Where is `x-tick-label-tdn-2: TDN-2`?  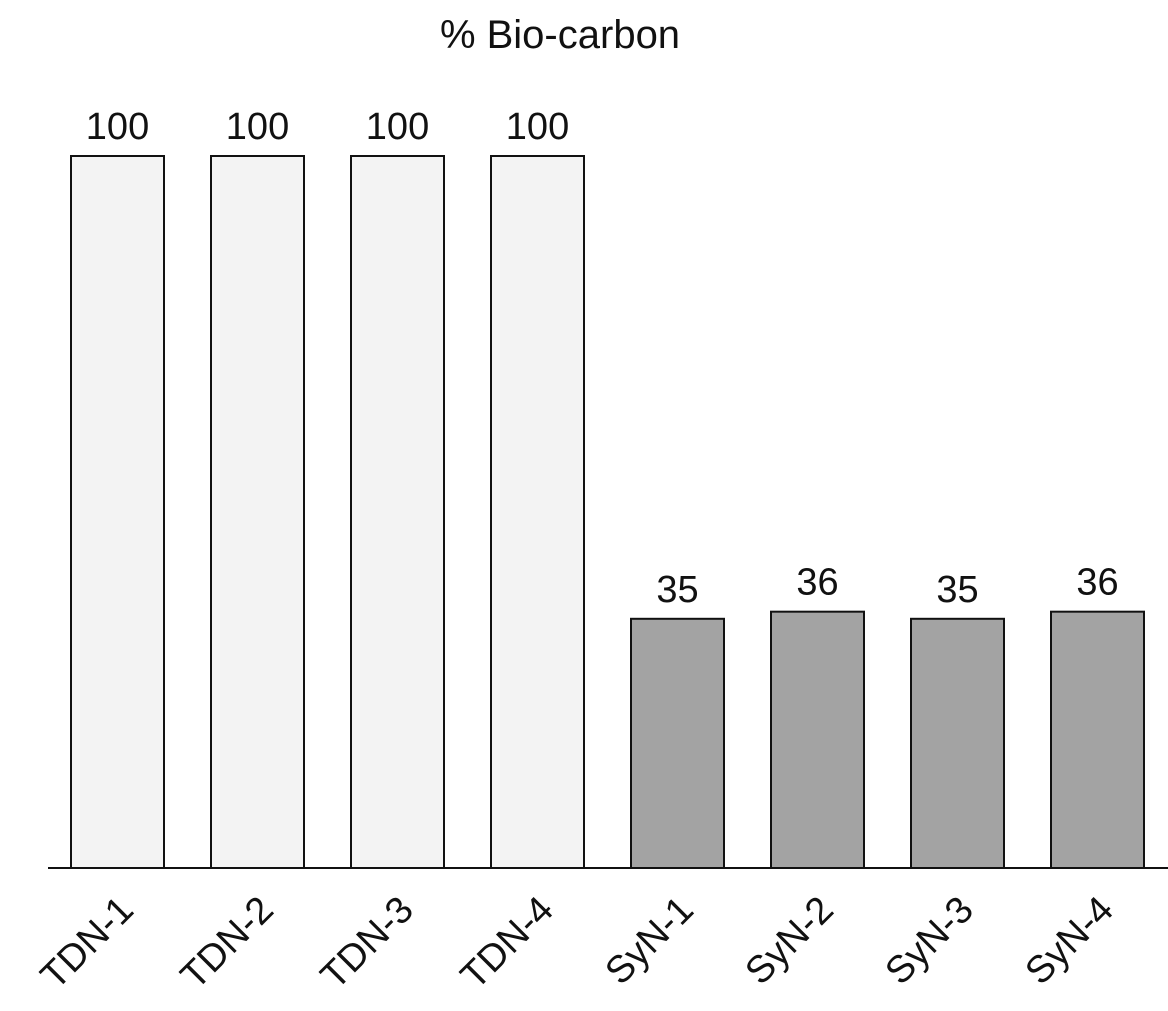
x-tick-label-tdn-2: TDN-2 is located at coordinates (227, 943).